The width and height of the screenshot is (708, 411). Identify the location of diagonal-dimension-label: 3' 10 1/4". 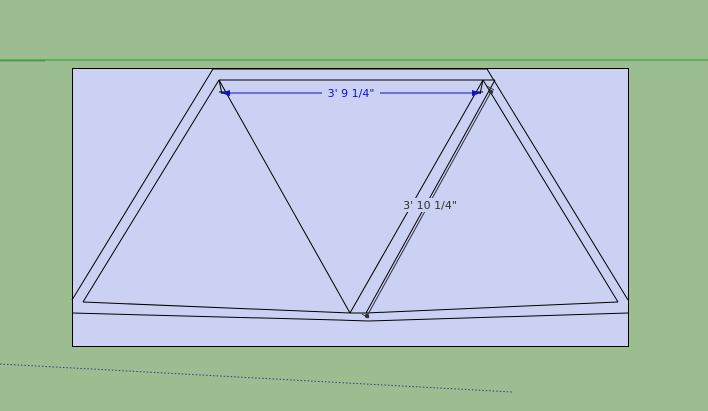
(430, 205).